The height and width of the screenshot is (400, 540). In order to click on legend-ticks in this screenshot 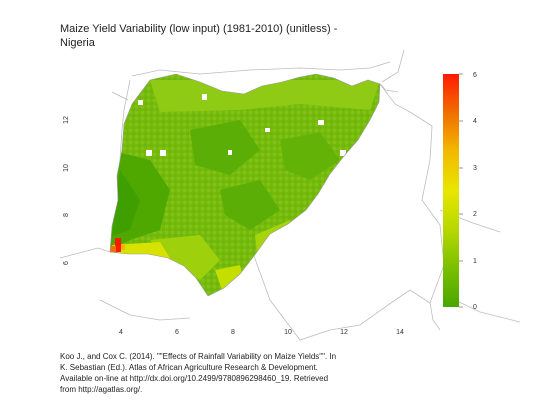, I will do `click(461, 190)`.